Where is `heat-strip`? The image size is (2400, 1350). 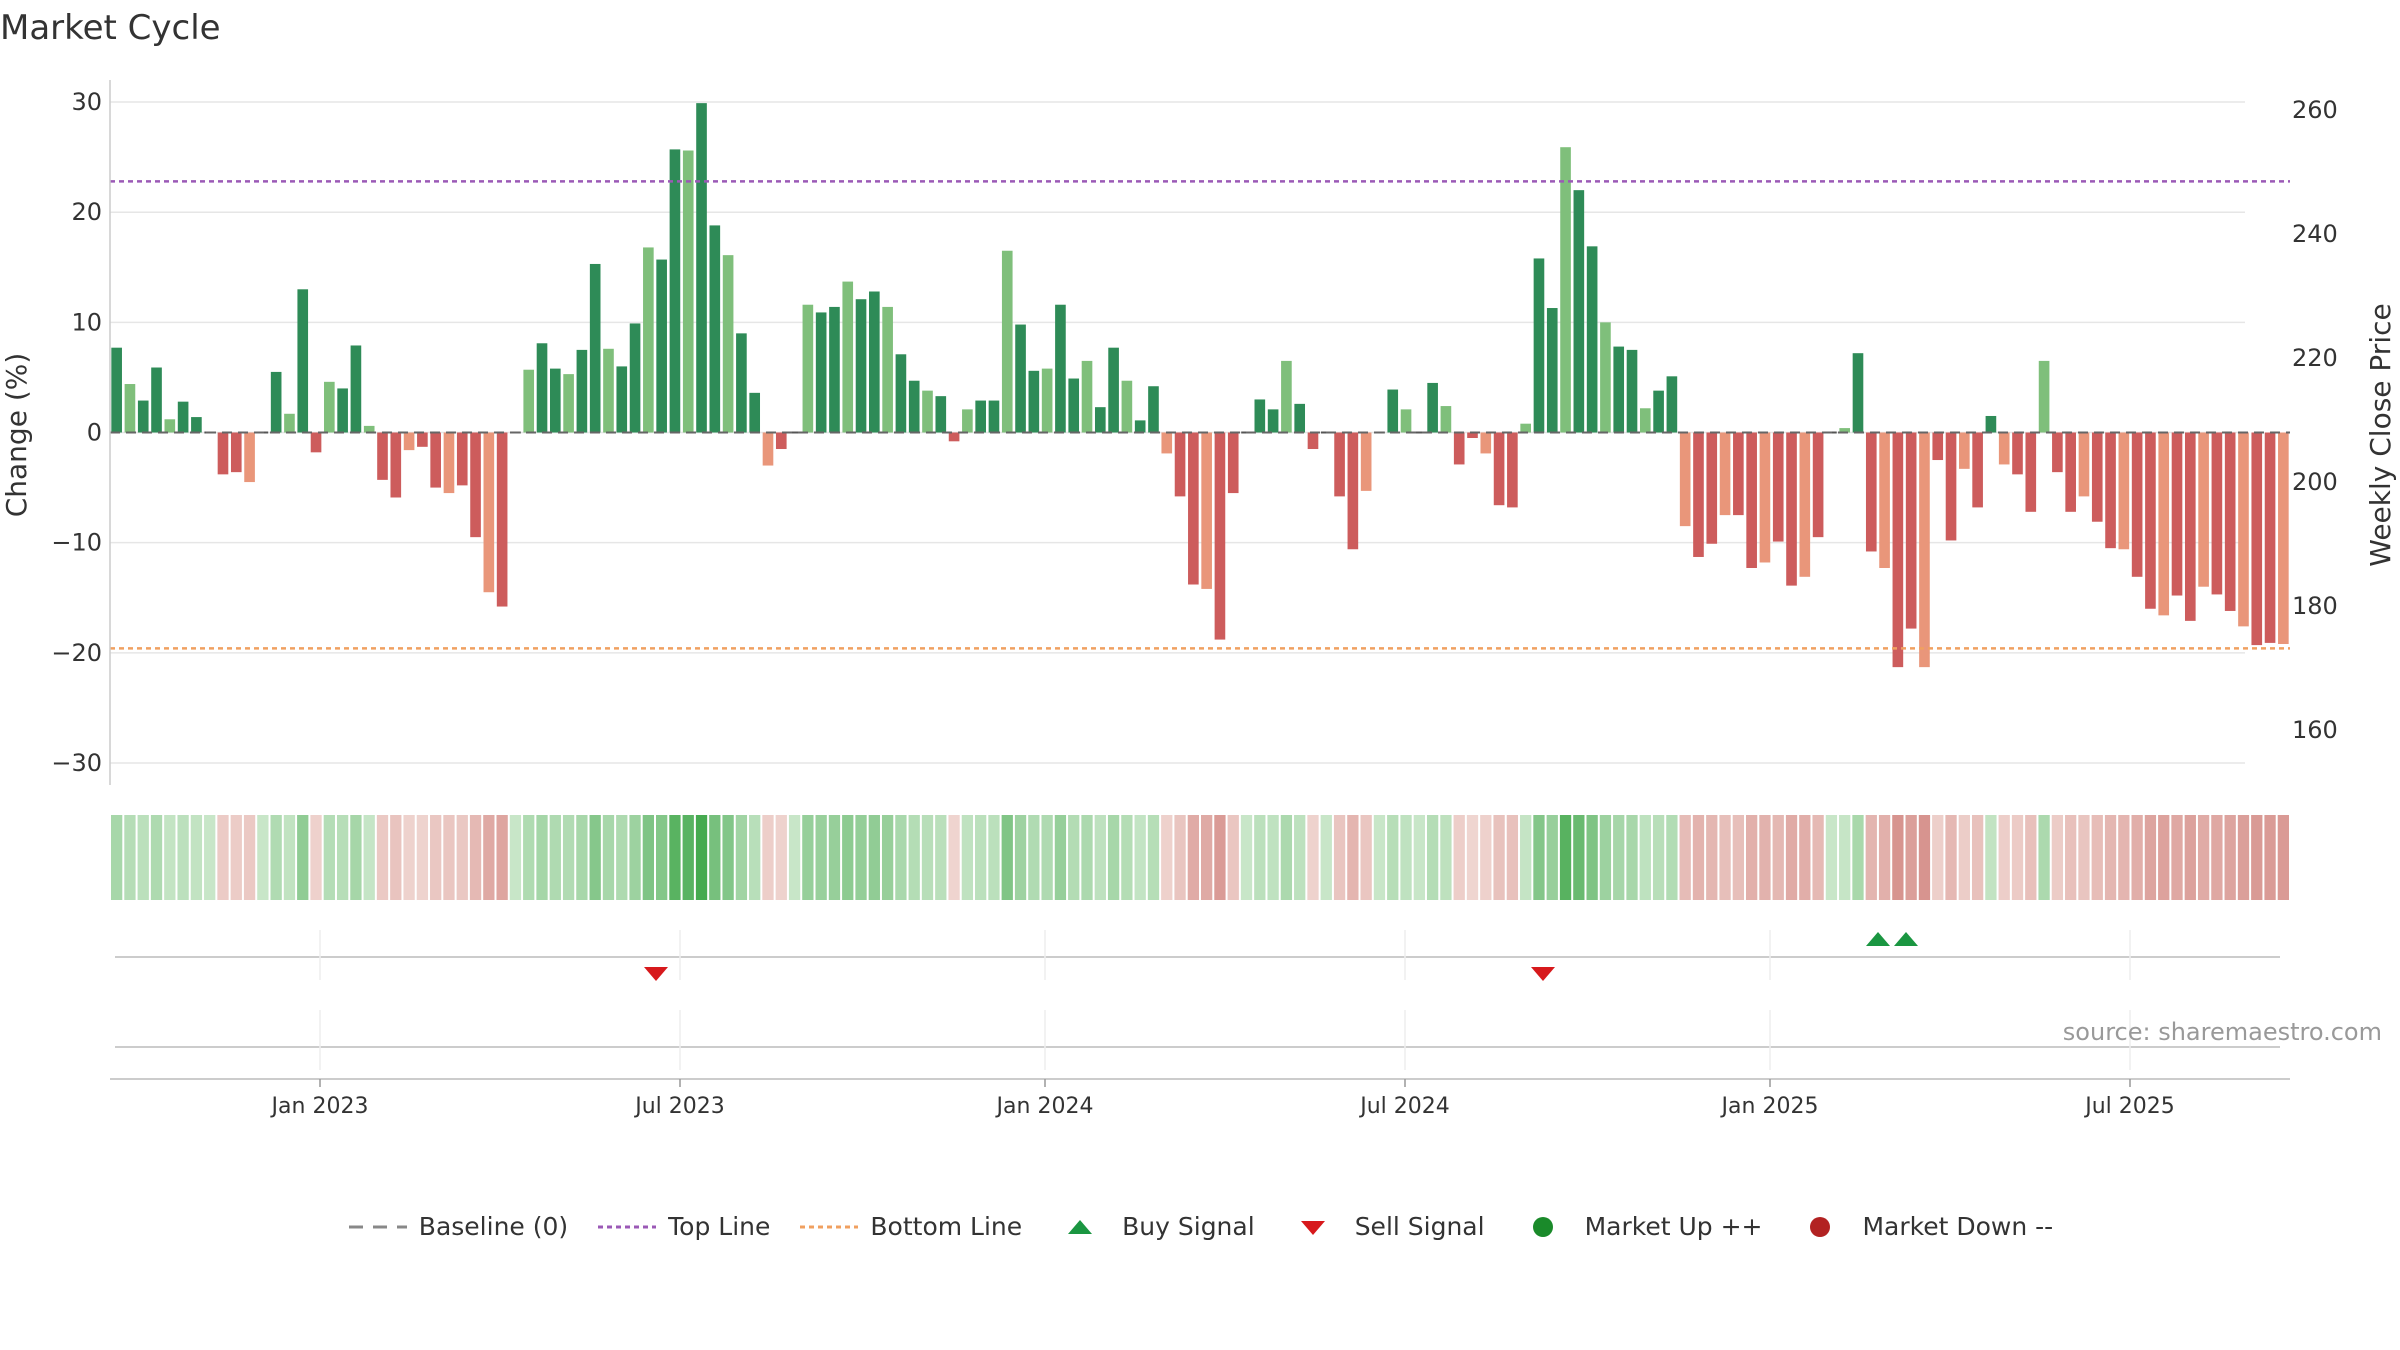 heat-strip is located at coordinates (1200, 857).